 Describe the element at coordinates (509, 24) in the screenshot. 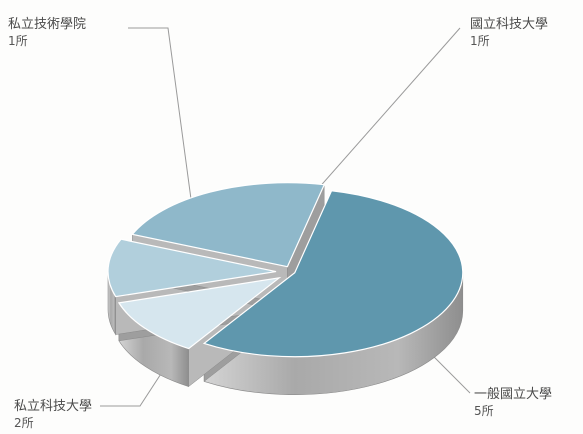

I see `slice-name-national-tech-university: 國立科技大學` at that location.